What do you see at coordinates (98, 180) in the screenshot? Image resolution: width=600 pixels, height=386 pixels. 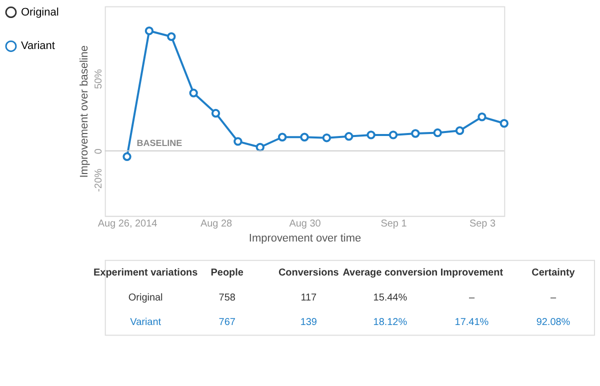 I see `y-tick-label: -20%` at bounding box center [98, 180].